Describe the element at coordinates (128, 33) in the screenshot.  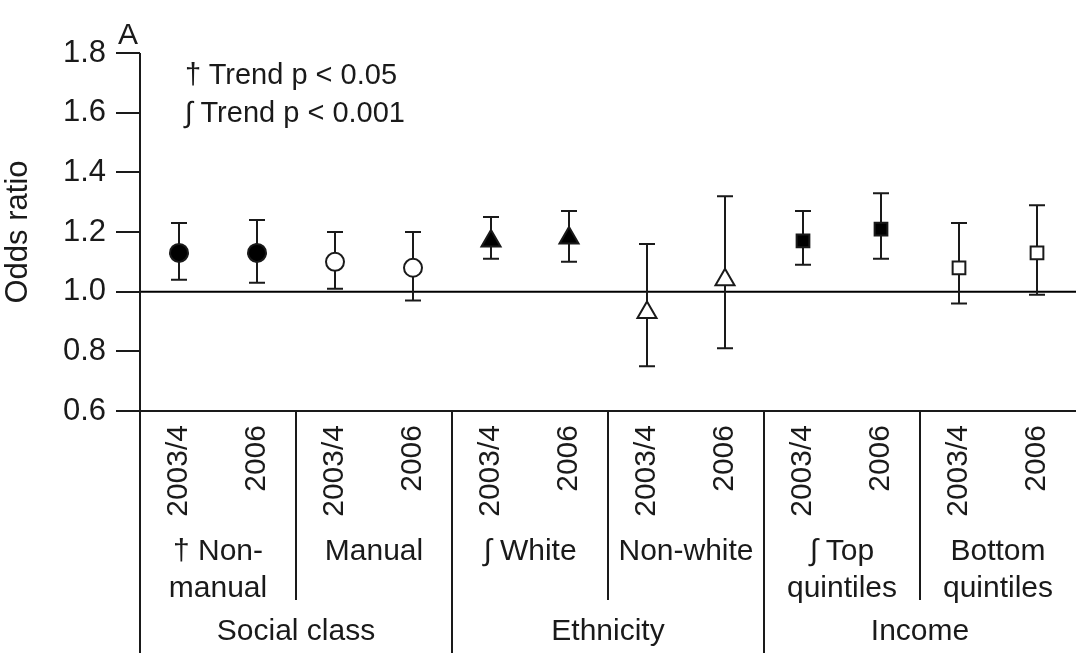
I see `chart-title: A` at that location.